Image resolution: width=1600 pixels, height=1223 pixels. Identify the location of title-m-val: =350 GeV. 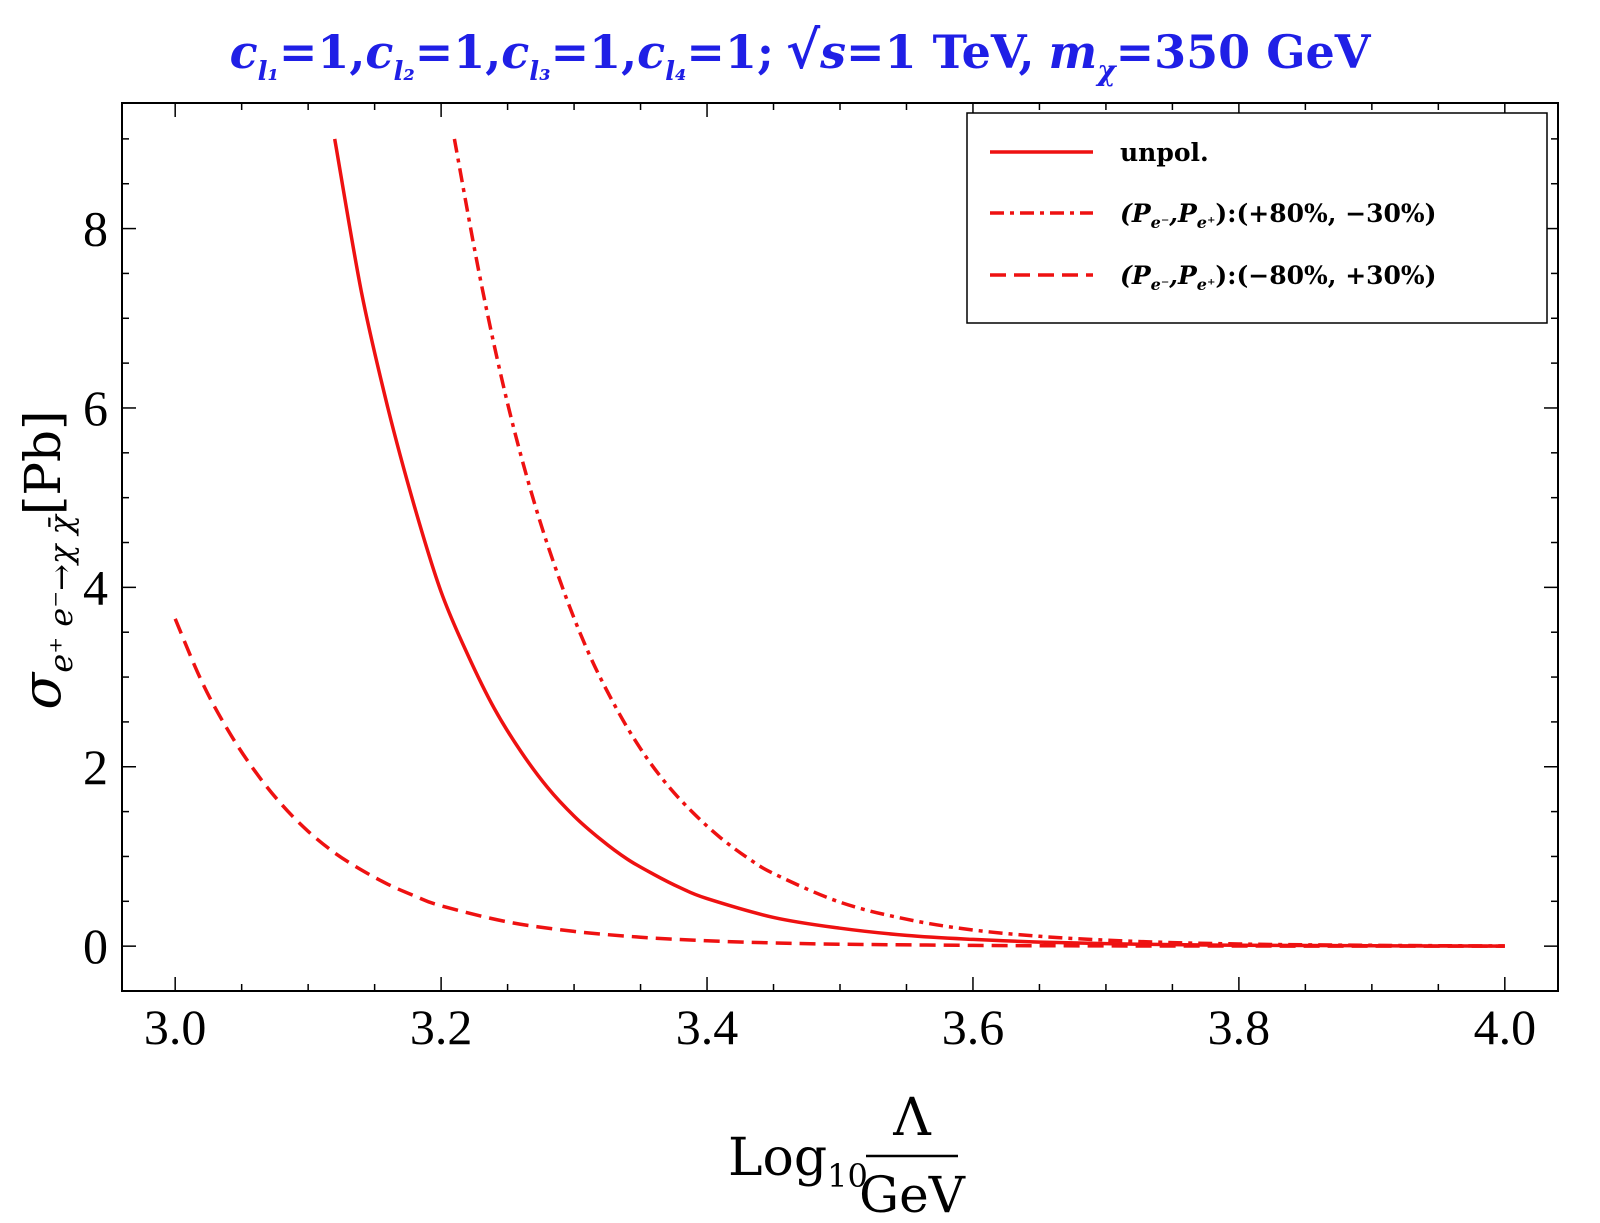
(1244, 52).